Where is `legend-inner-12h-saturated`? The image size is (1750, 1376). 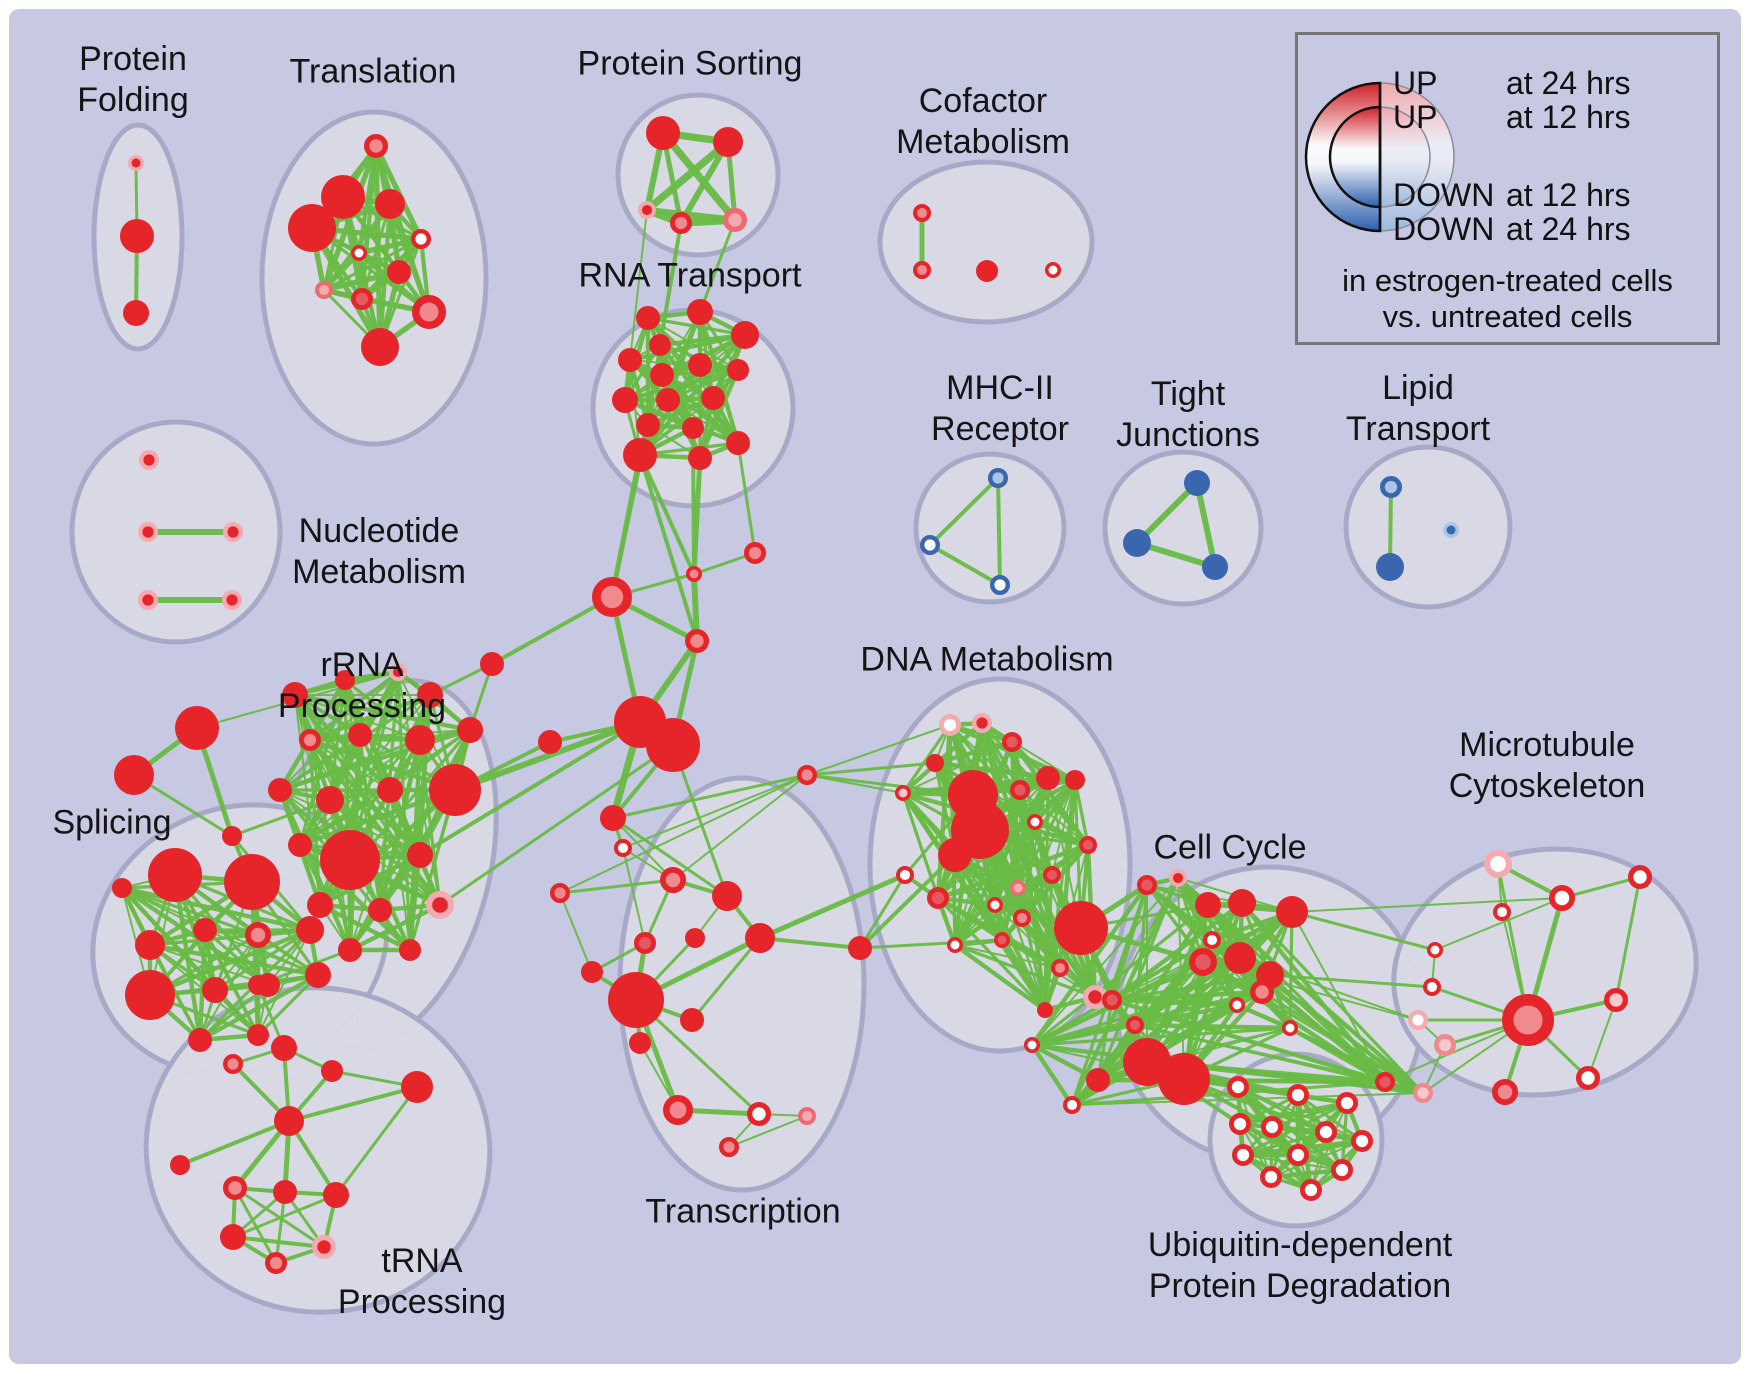
legend-inner-12h-saturated is located at coordinates (1355, 157).